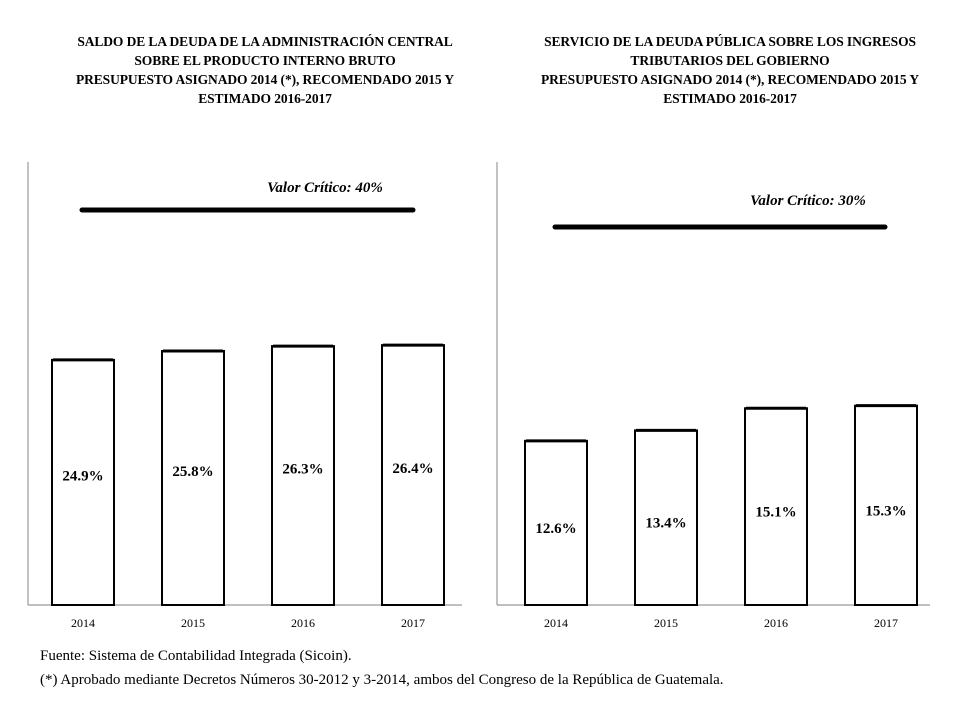  I want to click on data-label: 26.4%, so click(412, 469).